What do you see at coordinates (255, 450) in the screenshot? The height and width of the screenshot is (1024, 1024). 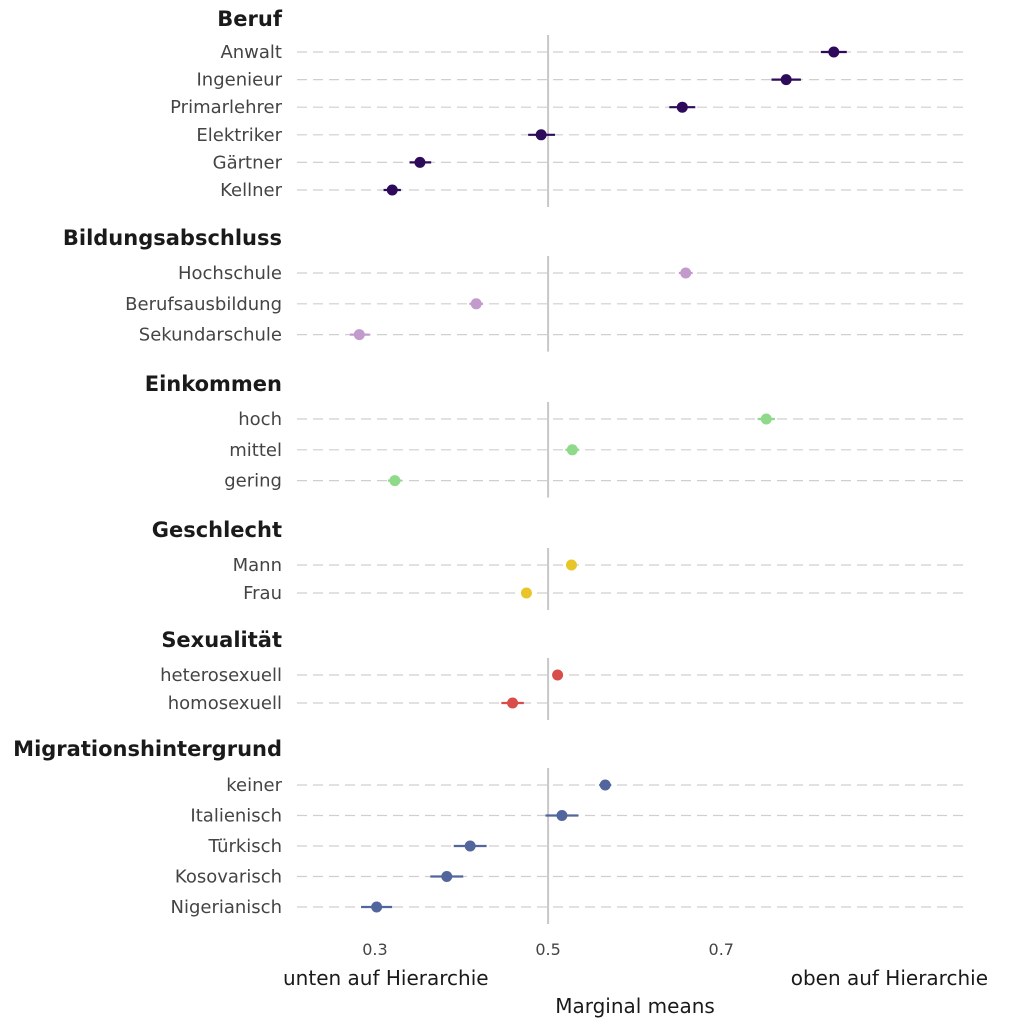 I see `level-label: mittel` at bounding box center [255, 450].